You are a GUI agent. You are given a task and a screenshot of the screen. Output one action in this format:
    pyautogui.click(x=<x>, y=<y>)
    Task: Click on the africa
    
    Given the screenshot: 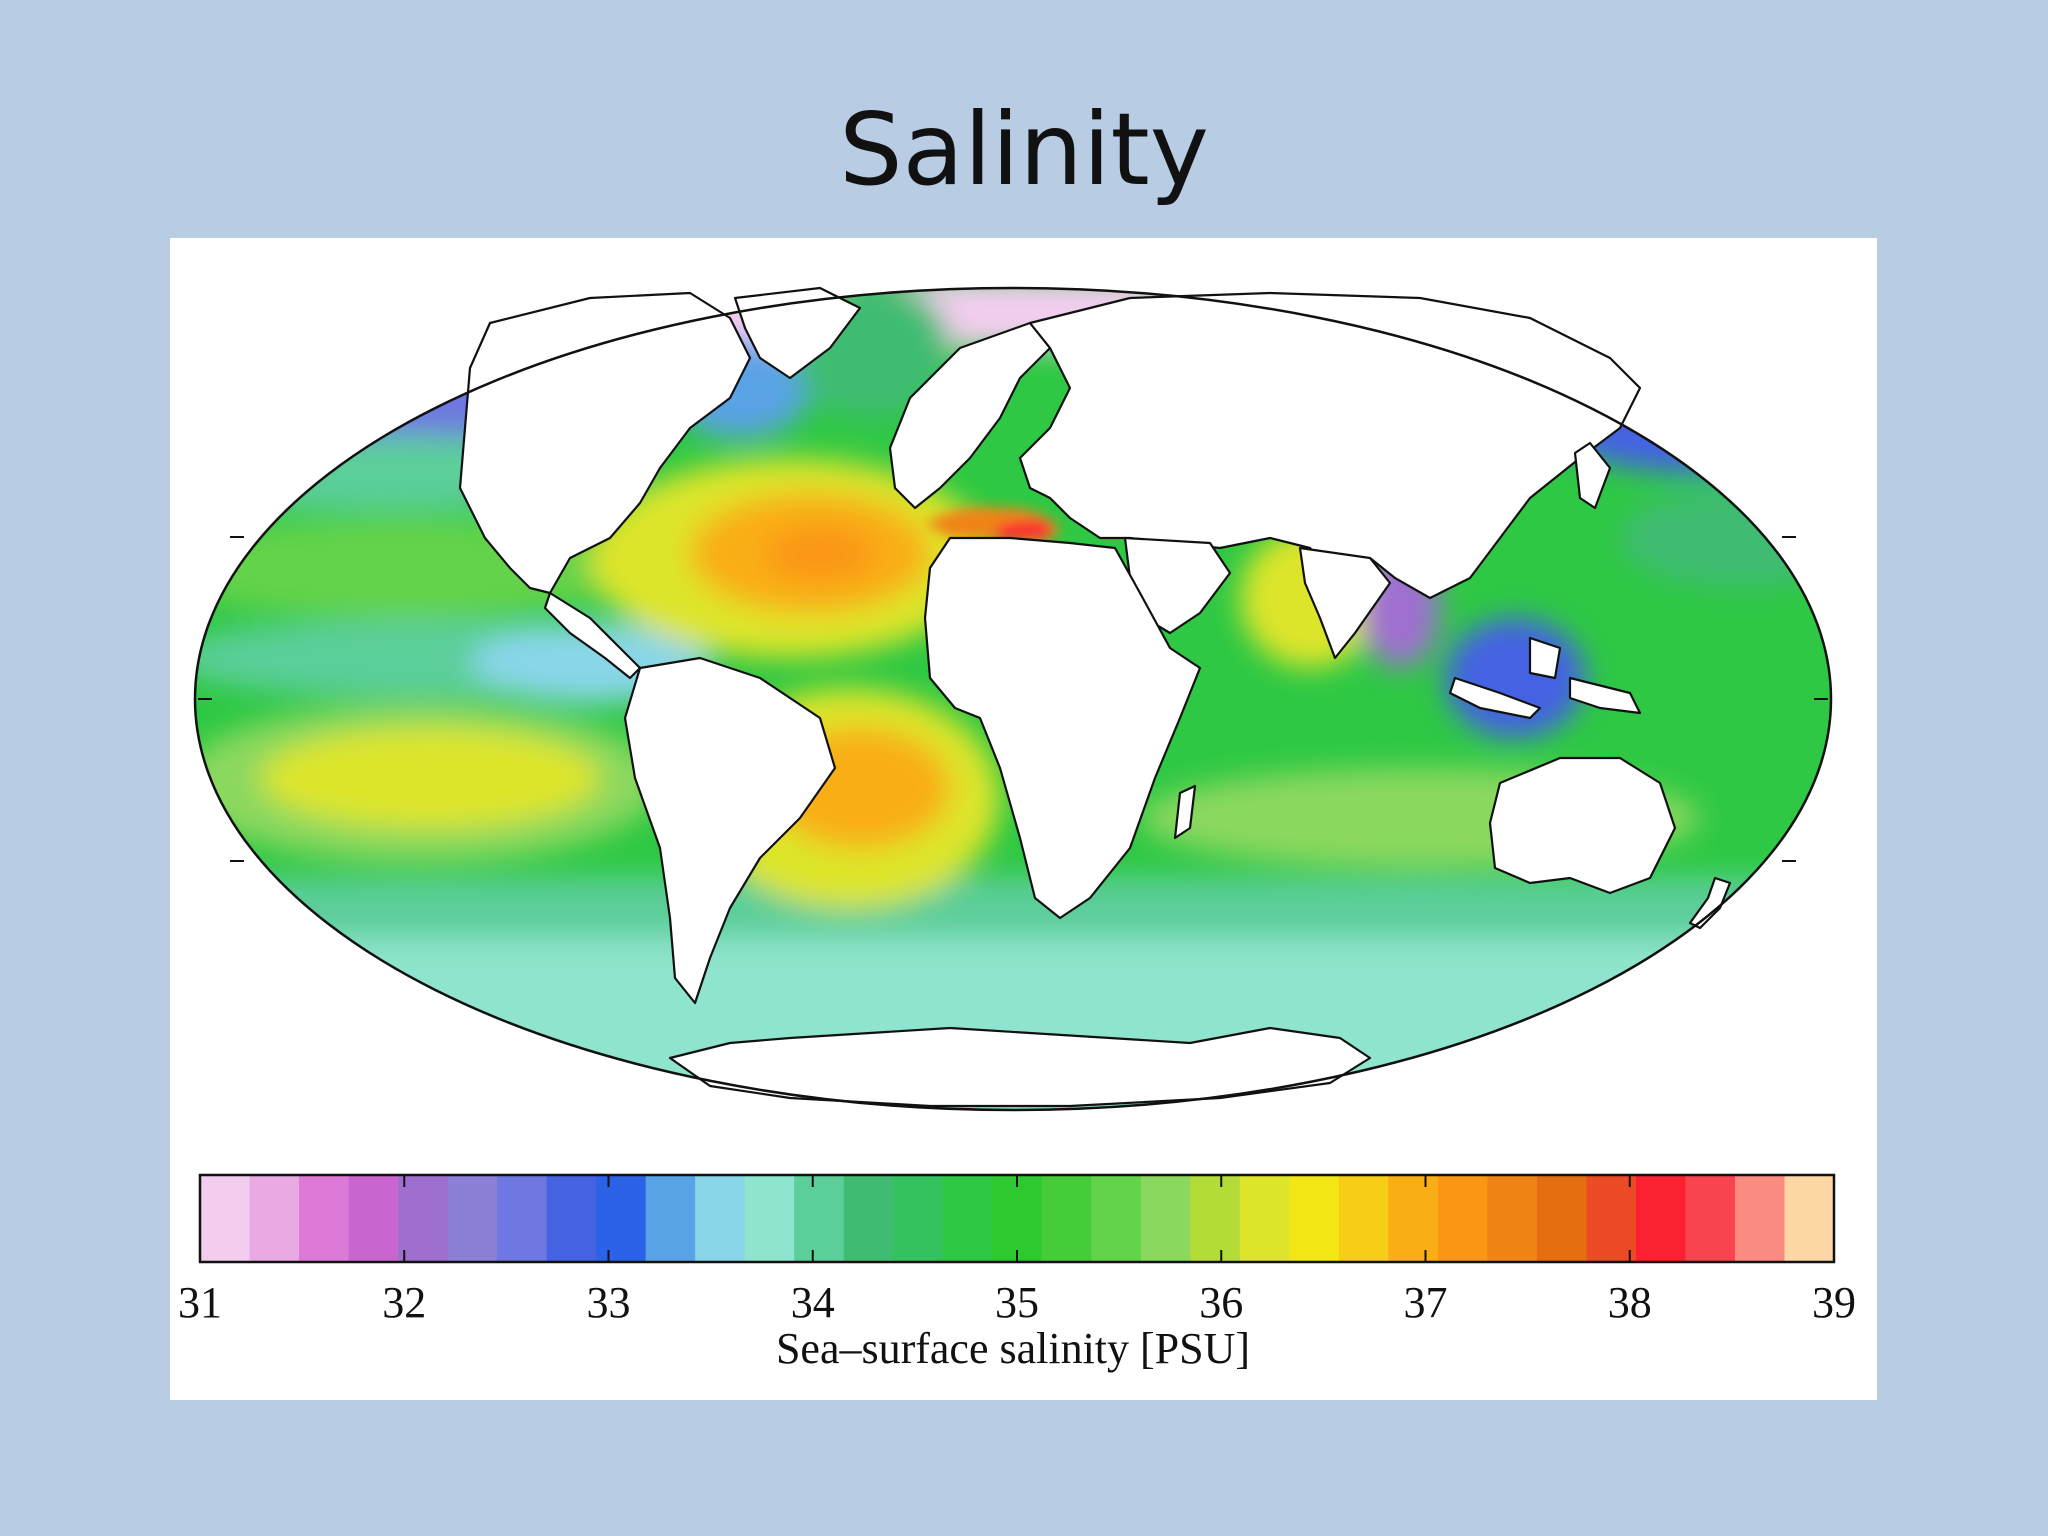 What is the action you would take?
    pyautogui.click(x=1062, y=728)
    